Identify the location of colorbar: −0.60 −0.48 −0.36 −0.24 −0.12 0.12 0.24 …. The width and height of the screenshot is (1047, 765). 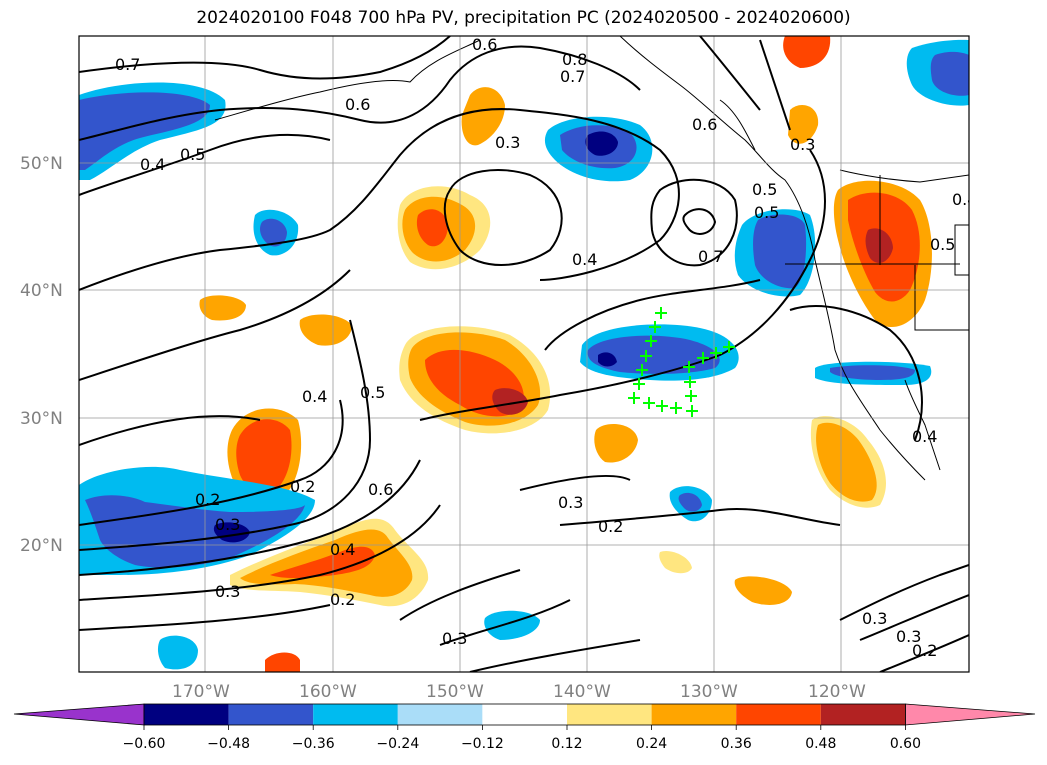
(524, 727).